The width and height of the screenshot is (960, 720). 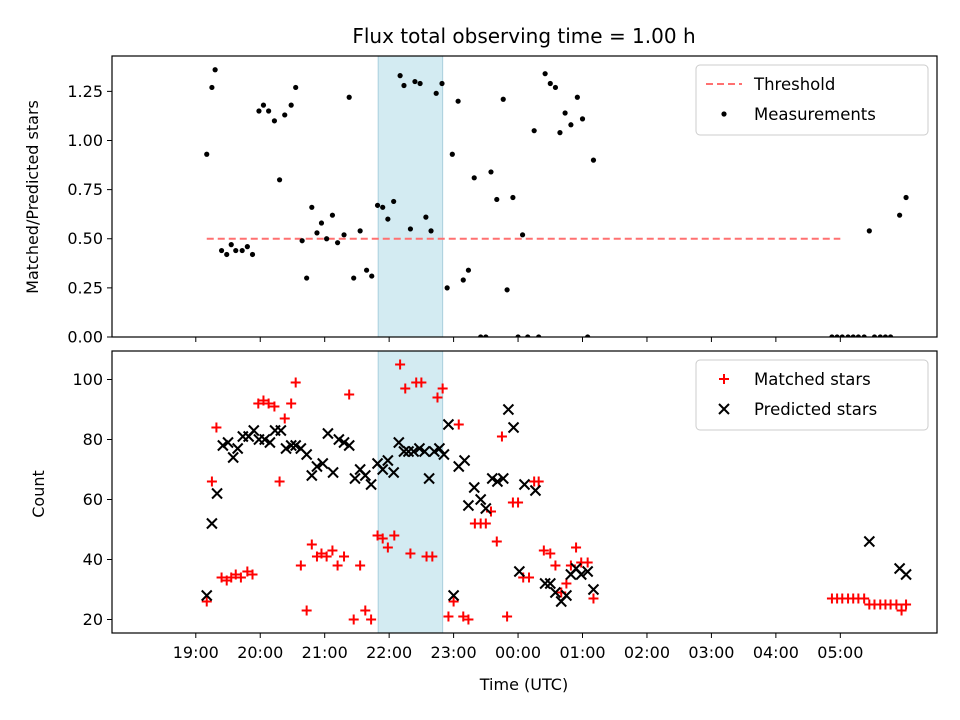 What do you see at coordinates (85, 91) in the screenshot?
I see `ratio-y-tick-label: 1.25` at bounding box center [85, 91].